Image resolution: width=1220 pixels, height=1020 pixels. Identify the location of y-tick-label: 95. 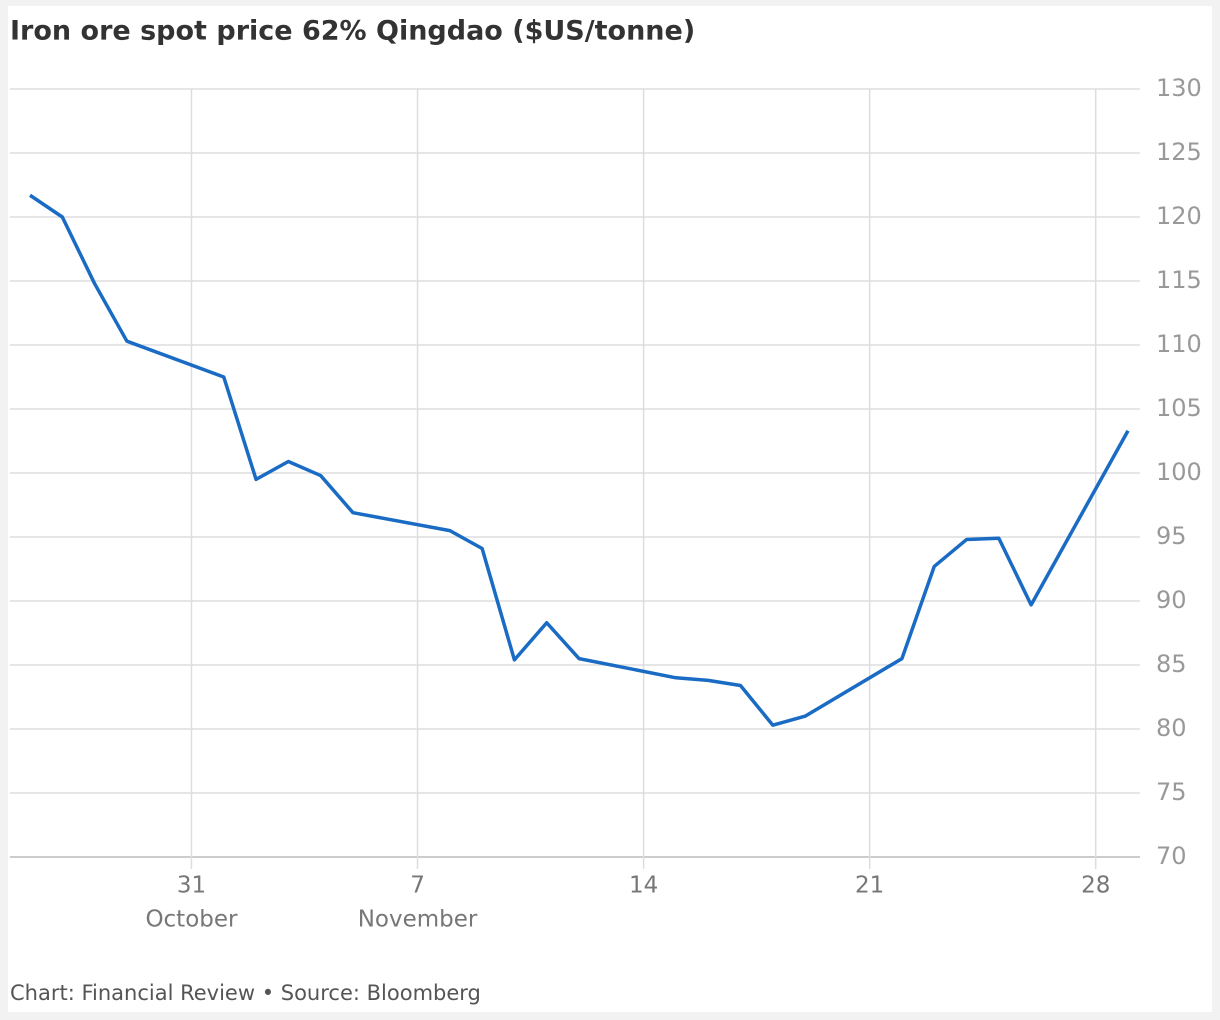
(1171, 536).